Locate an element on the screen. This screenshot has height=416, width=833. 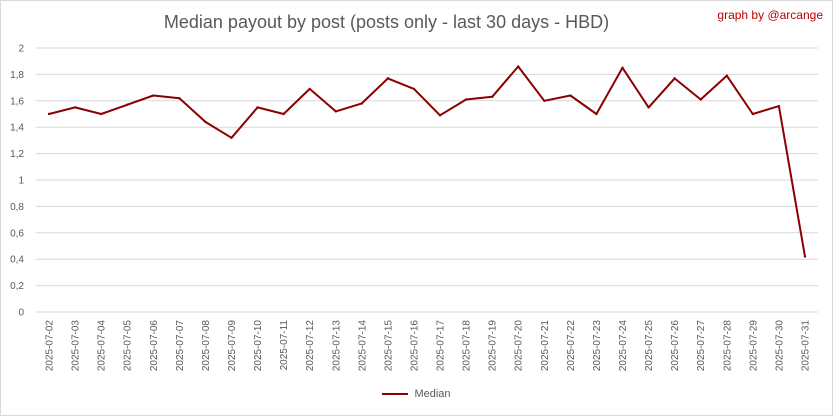
legend-swatch-median is located at coordinates (395, 394).